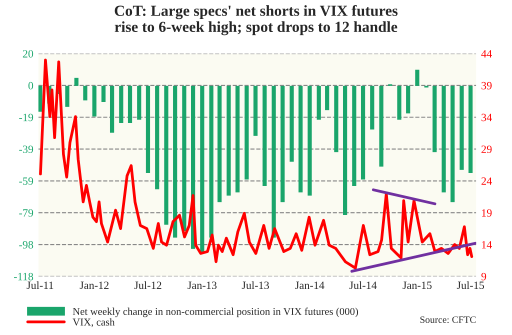 The width and height of the screenshot is (512, 335). Describe the element at coordinates (28, 54) in the screenshot. I see `y-tick-label: 20` at that location.